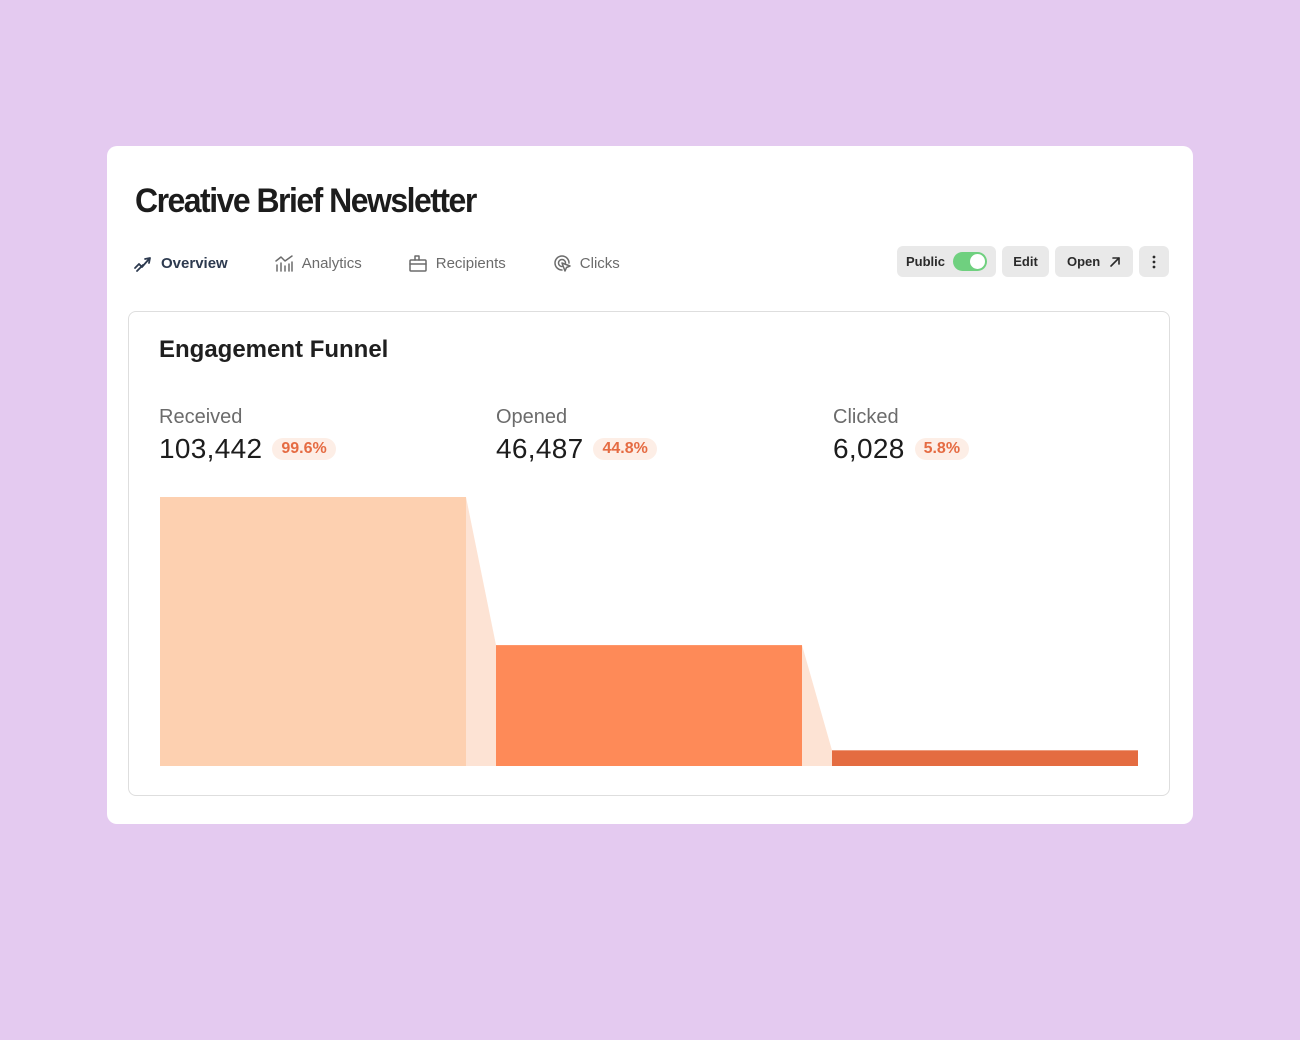  I want to click on header-actions: Public Edit Open, so click(1033, 261).